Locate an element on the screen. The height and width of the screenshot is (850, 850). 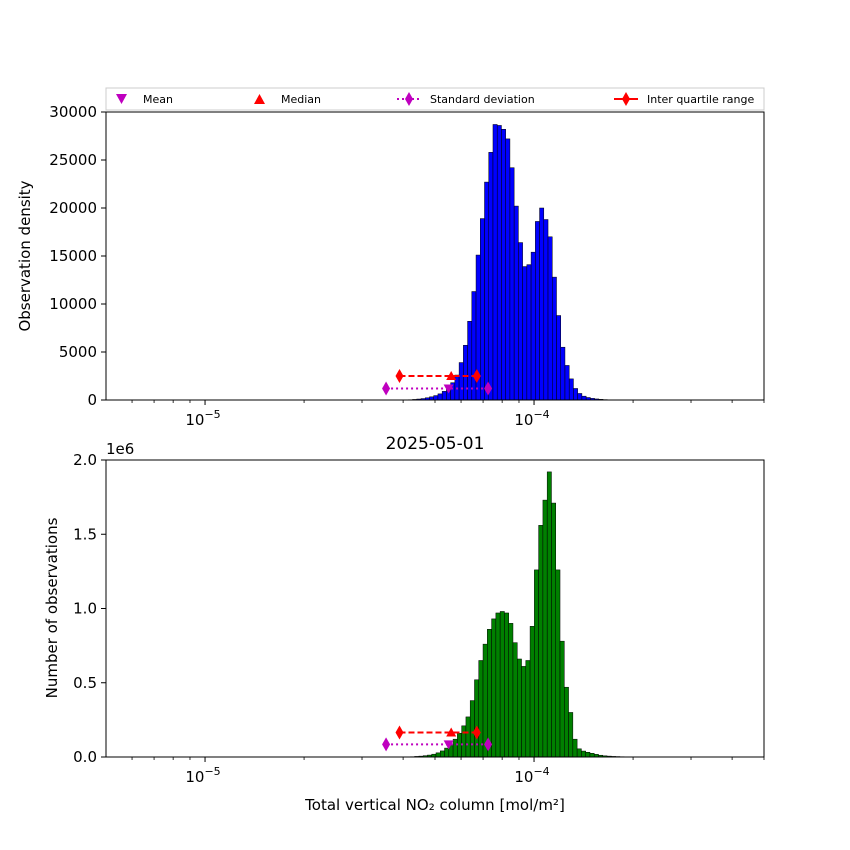
bottom-ytick-label-1: 0.5 is located at coordinates (85, 683).